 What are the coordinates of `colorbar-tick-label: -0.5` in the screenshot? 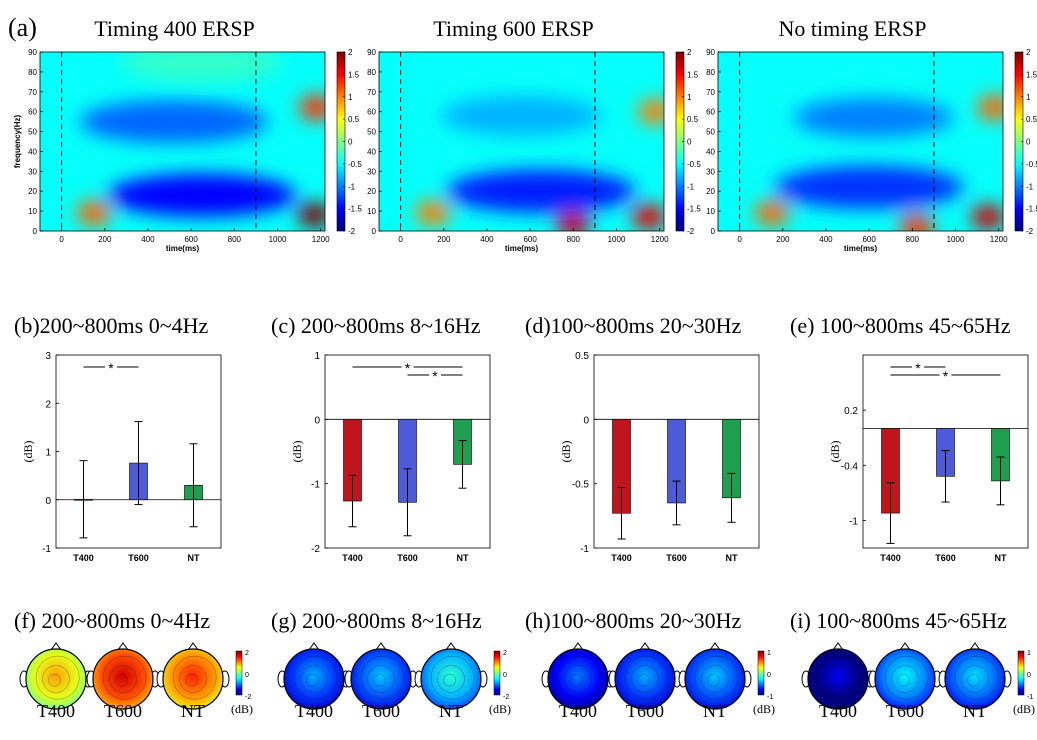 It's located at (355, 164).